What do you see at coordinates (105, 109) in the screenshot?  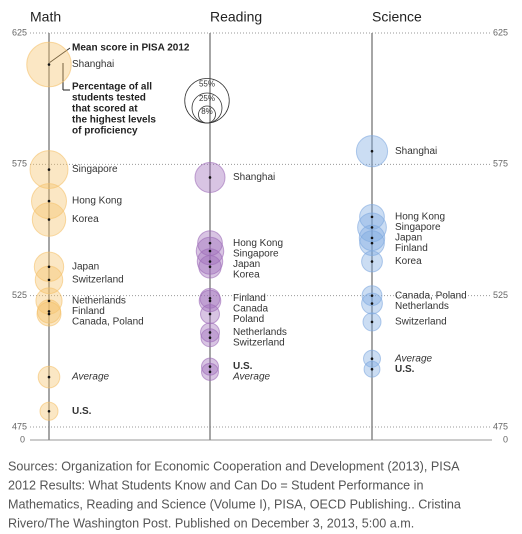 I see `legend-text: that scored at` at bounding box center [105, 109].